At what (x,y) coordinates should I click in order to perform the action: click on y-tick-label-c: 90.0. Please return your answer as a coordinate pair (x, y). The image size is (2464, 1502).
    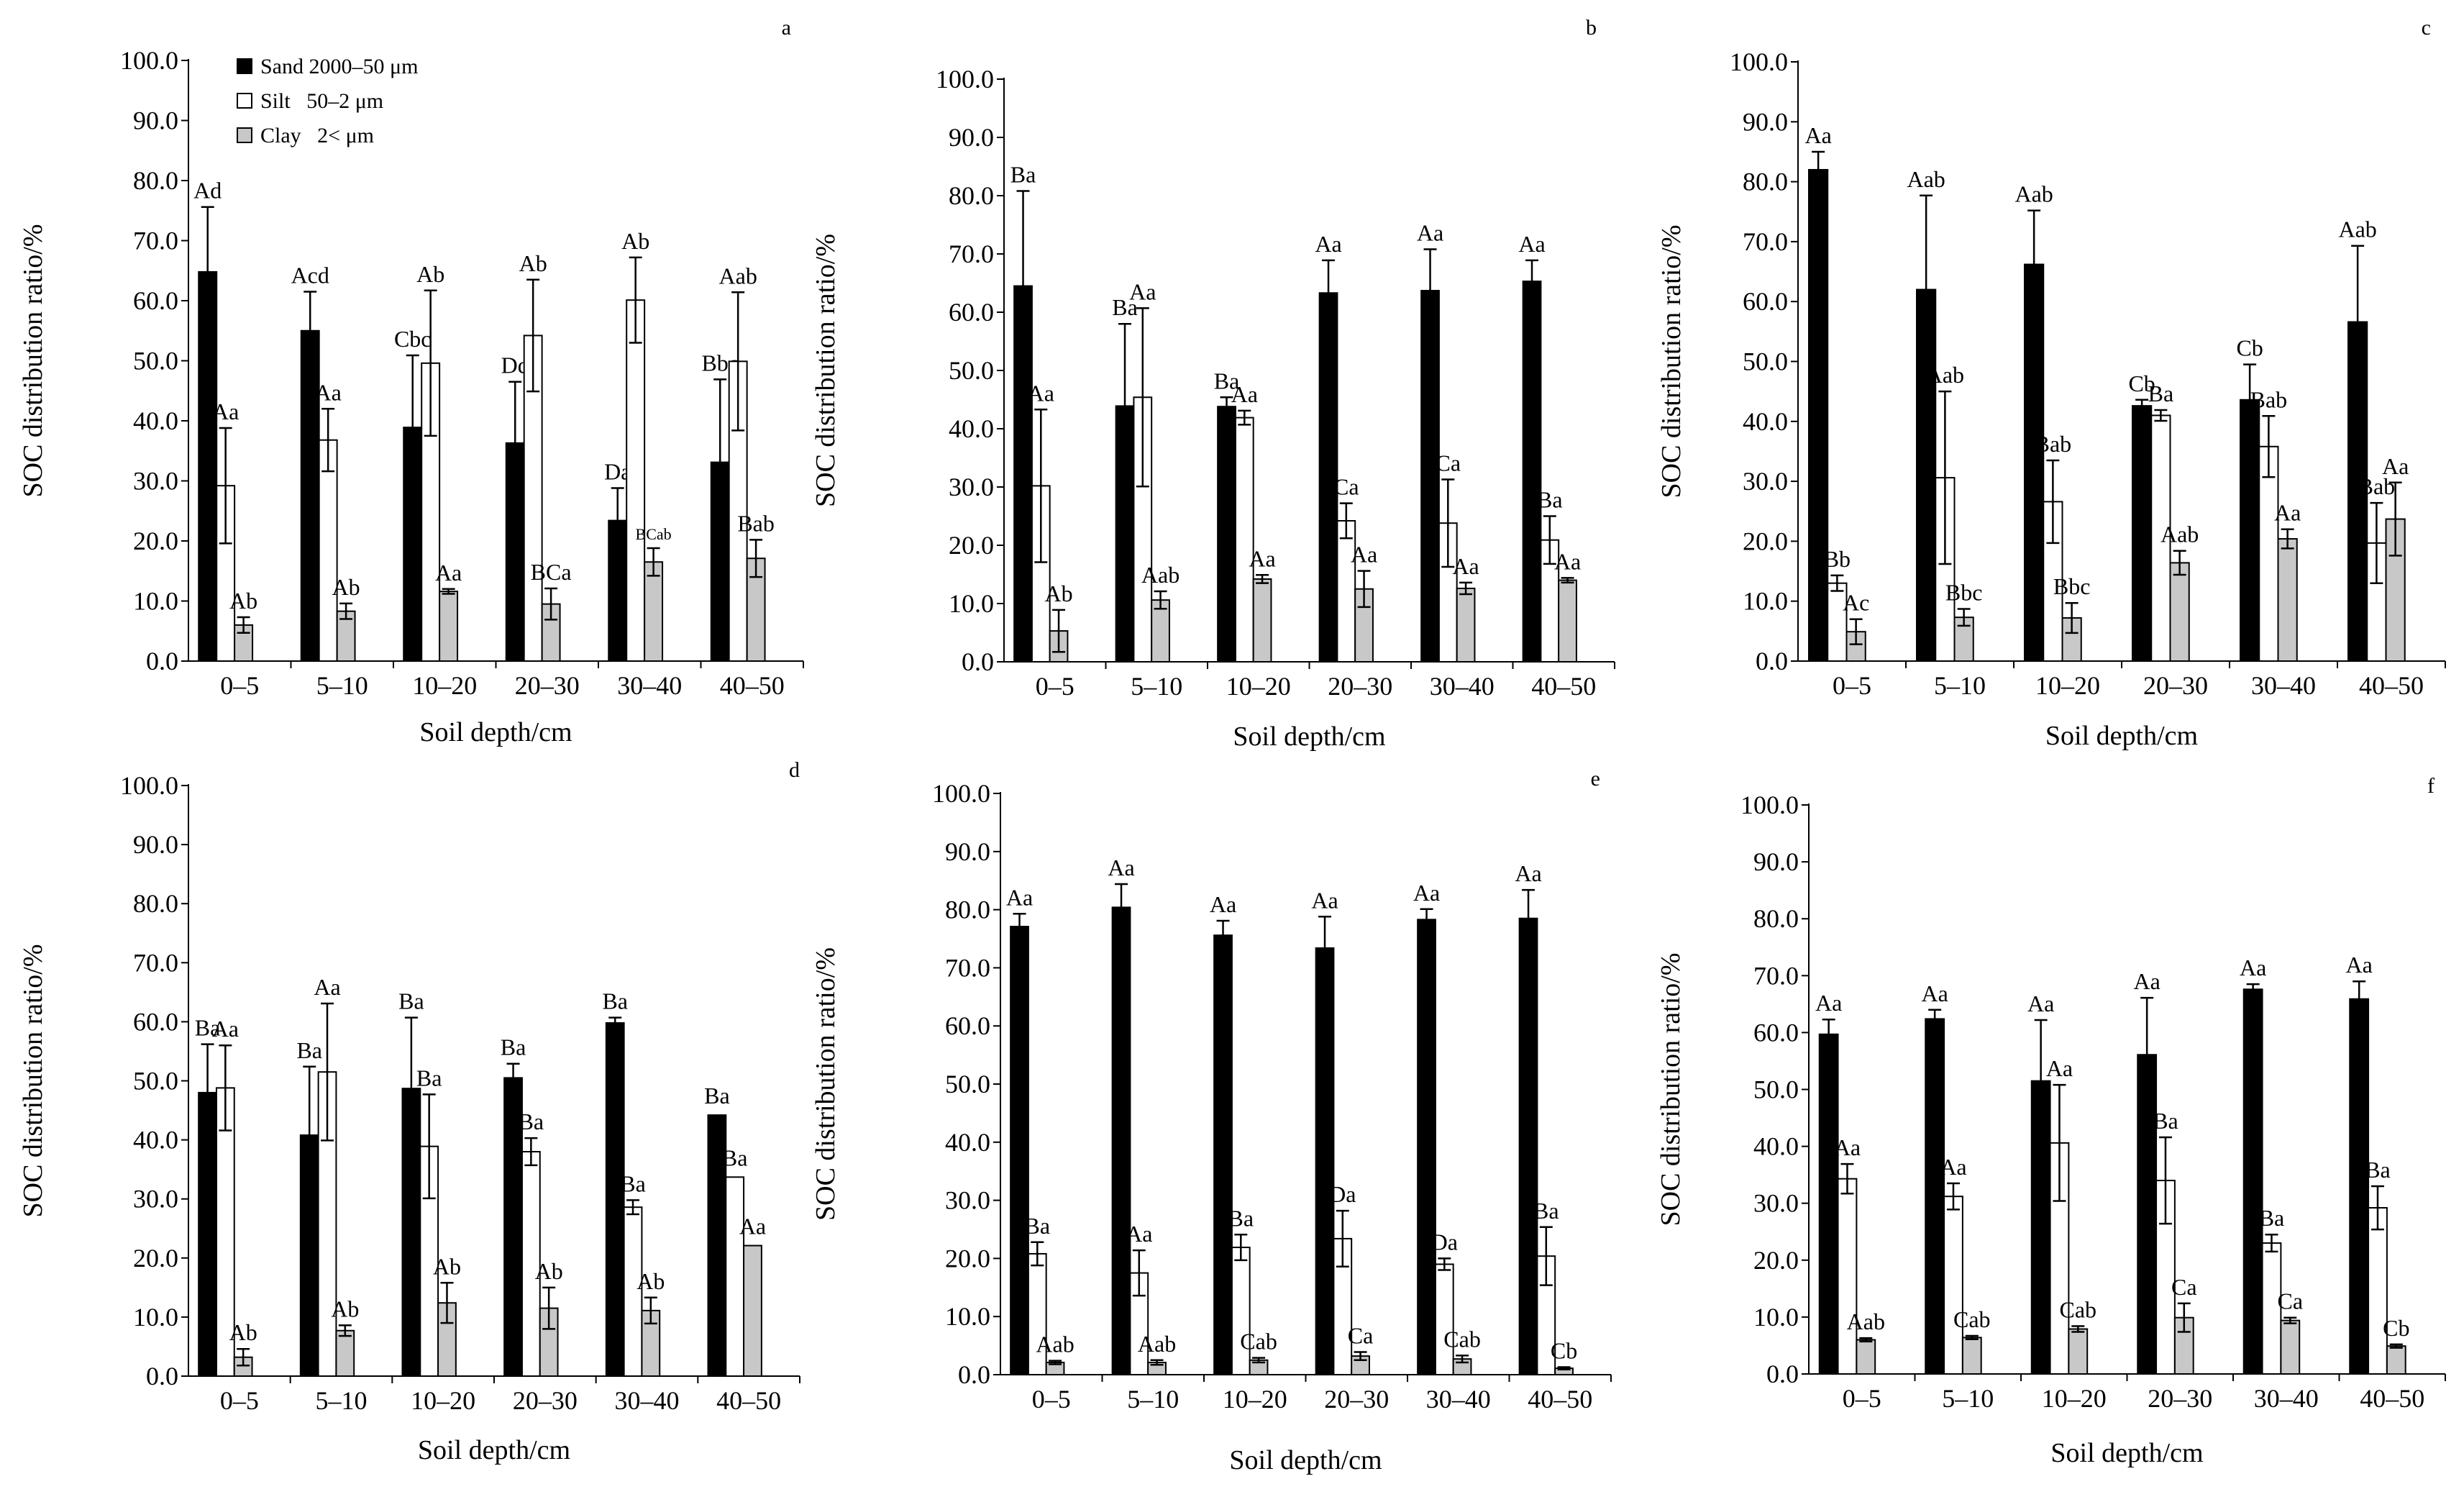
    Looking at the image, I should click on (1765, 121).